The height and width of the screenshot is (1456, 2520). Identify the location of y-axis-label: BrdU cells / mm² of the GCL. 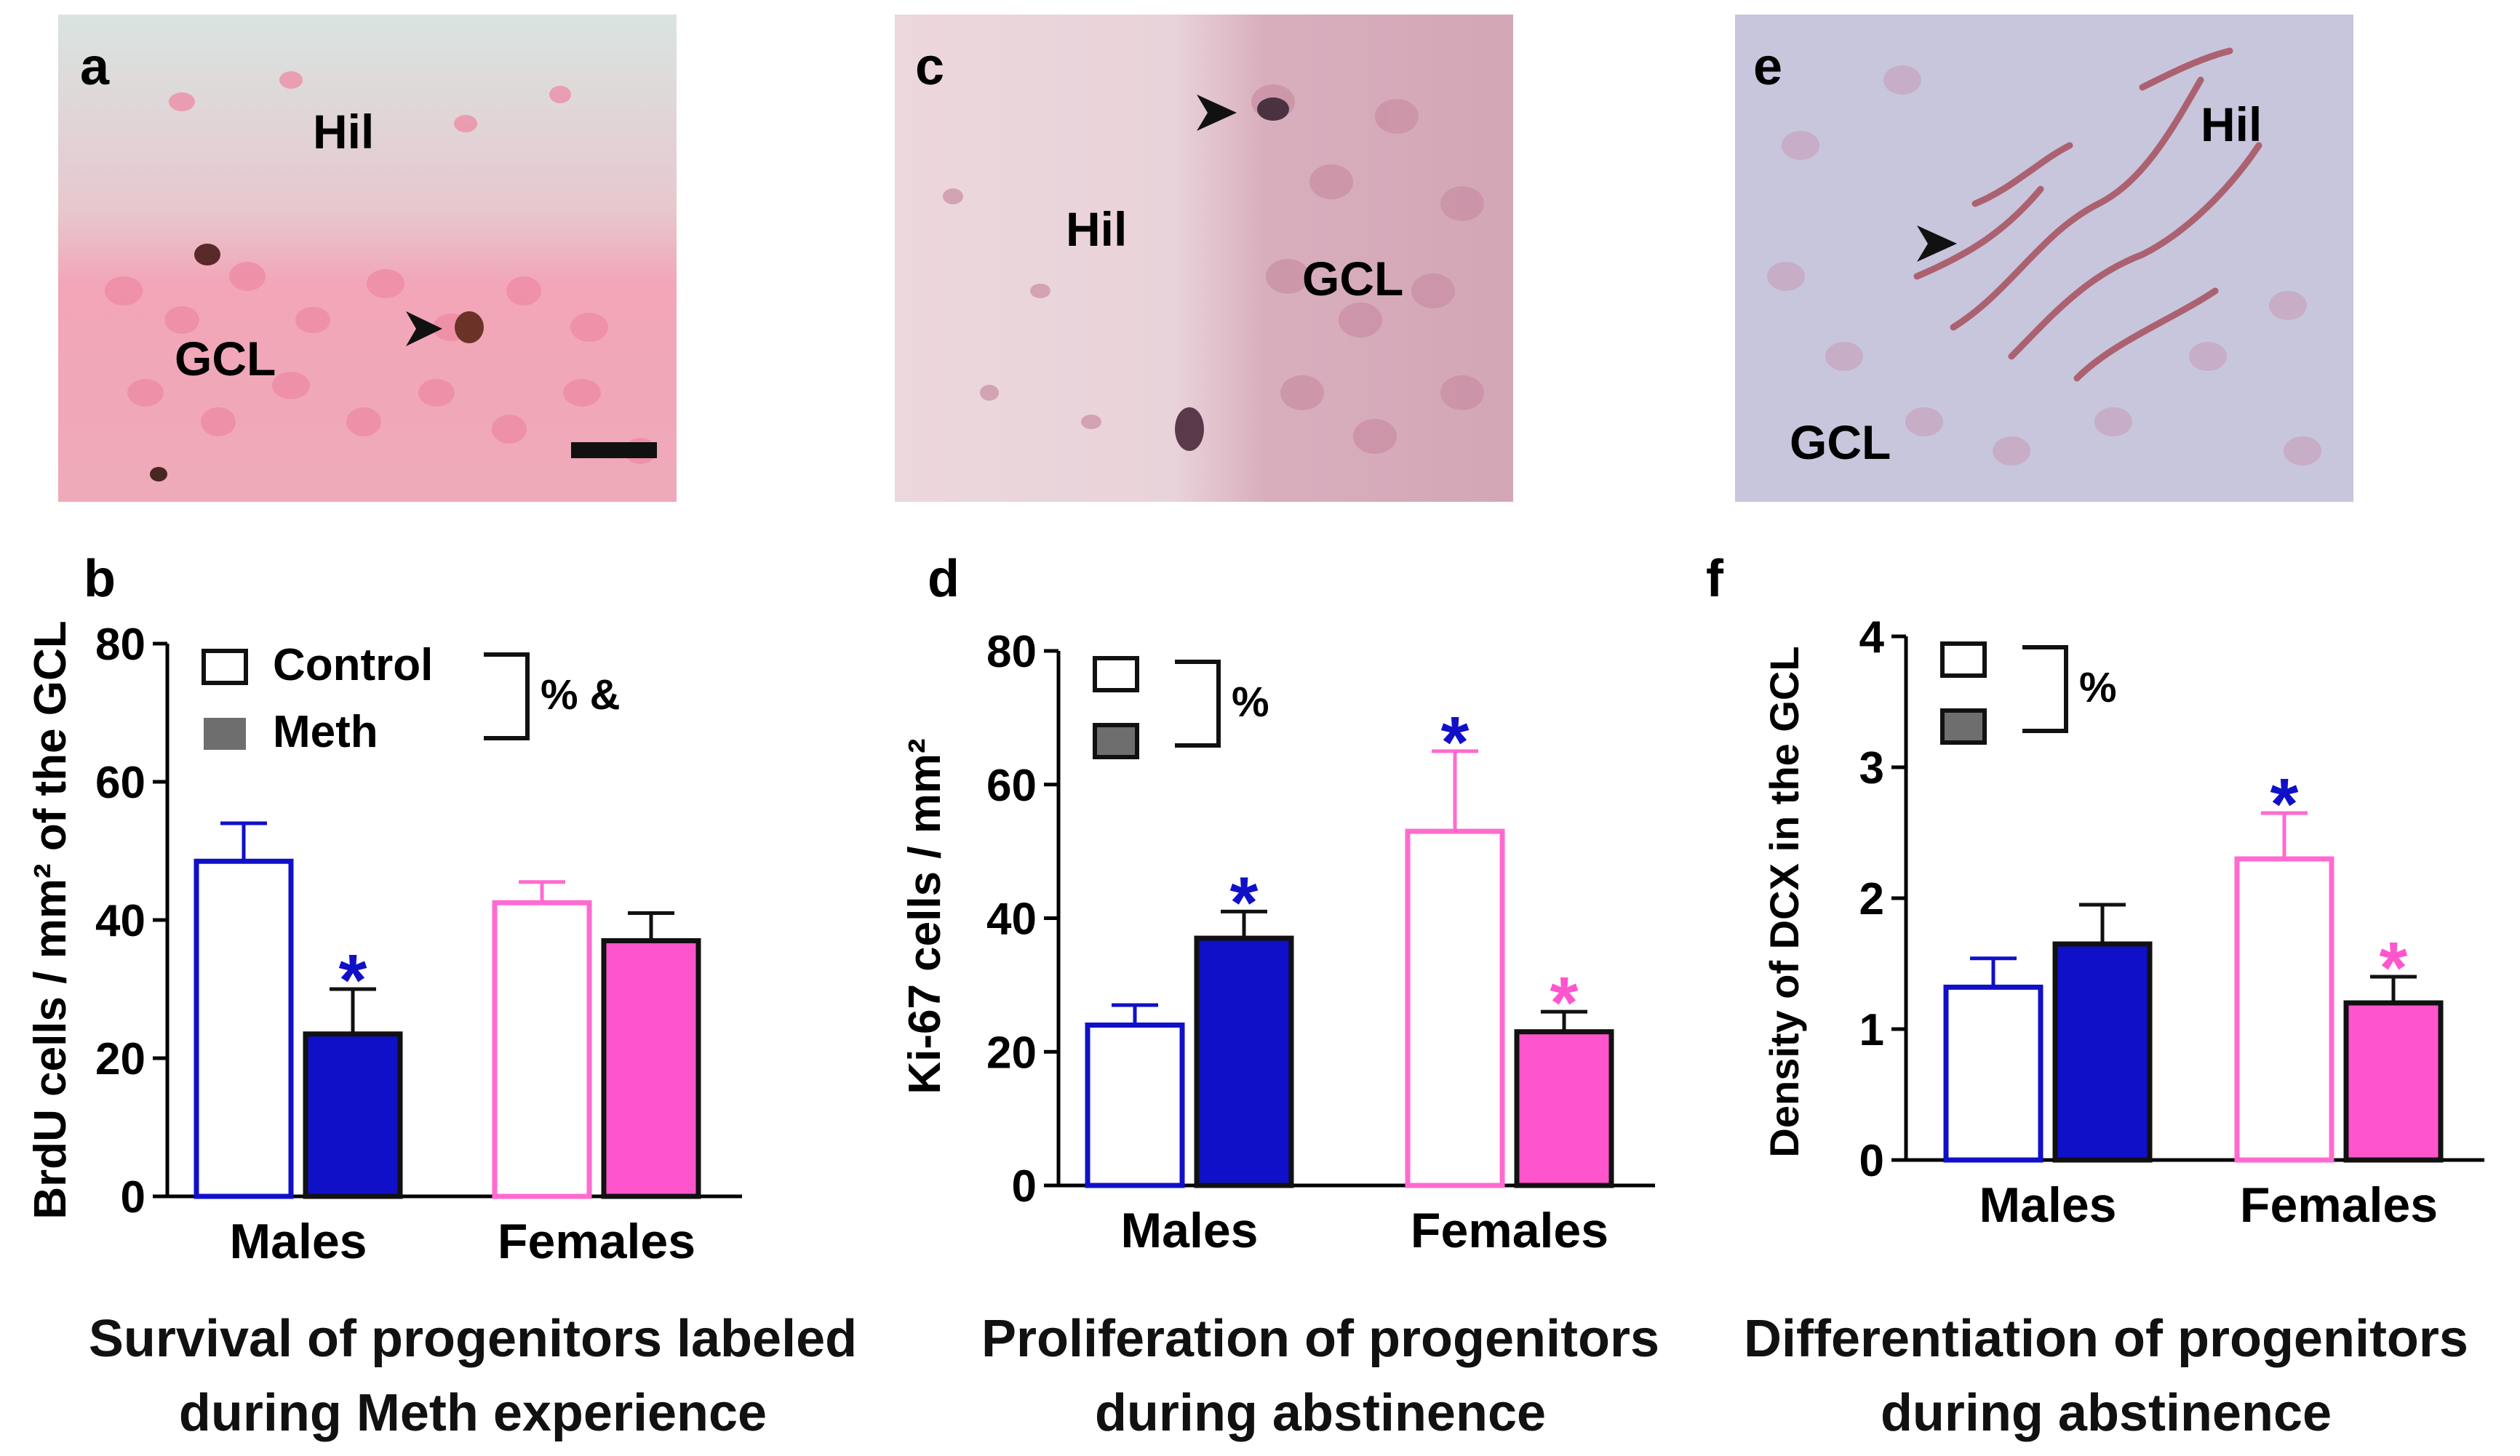
(50, 919).